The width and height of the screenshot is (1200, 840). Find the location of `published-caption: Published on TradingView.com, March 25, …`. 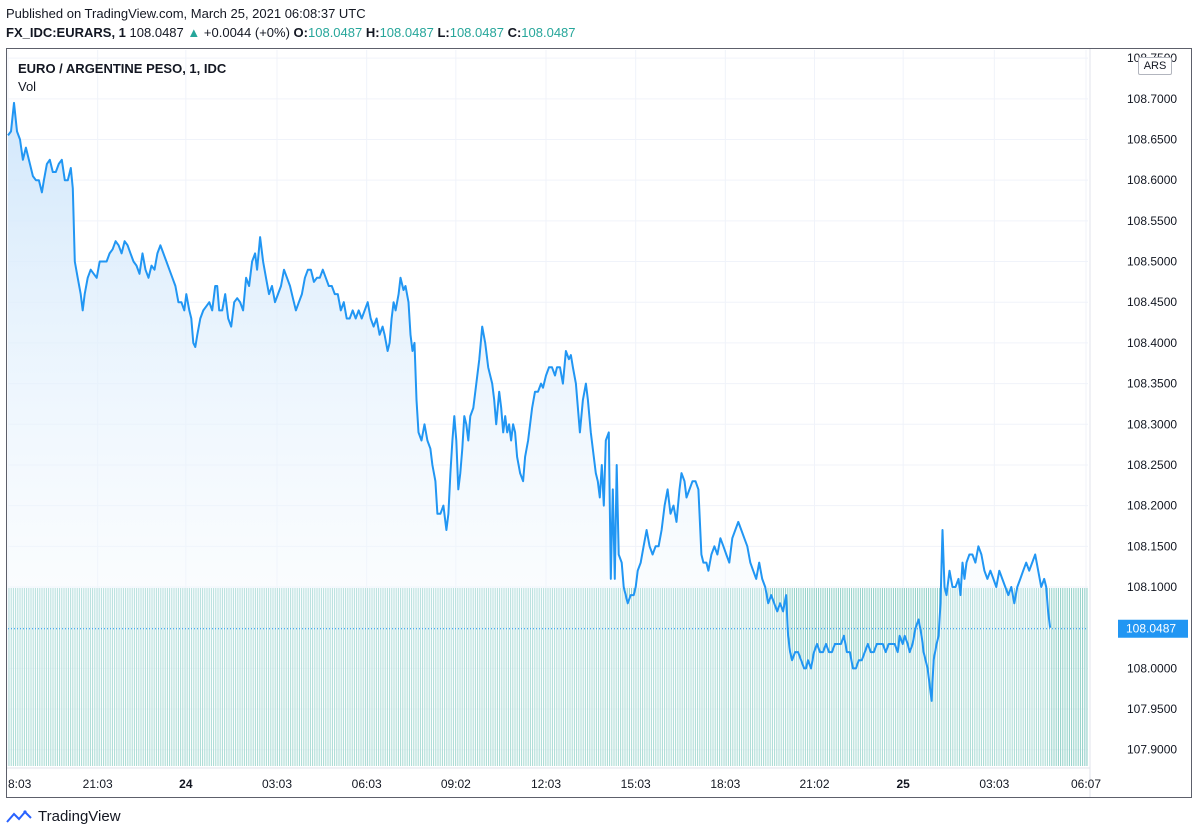

published-caption: Published on TradingView.com, March 25, … is located at coordinates (186, 13).